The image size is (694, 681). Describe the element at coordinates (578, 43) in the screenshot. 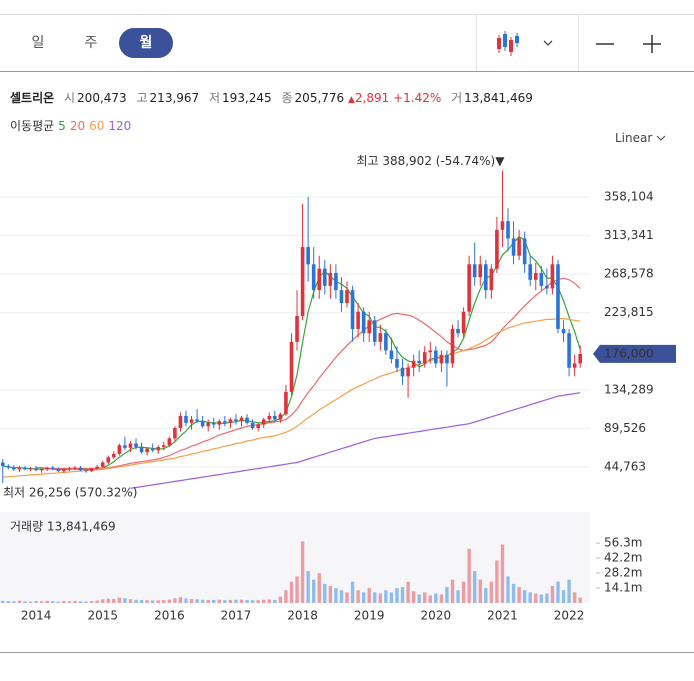

I see `divider` at that location.